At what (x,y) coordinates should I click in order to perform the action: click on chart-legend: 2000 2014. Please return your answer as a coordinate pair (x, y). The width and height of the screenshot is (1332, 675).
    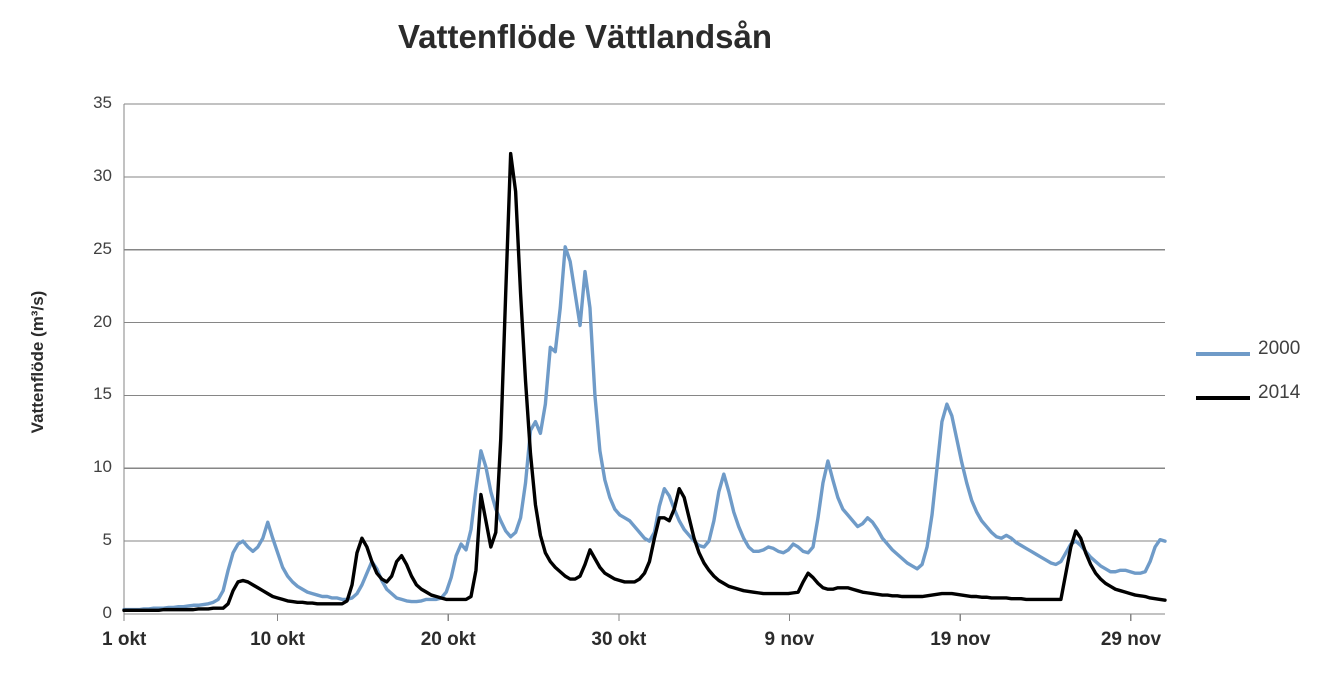
    Looking at the image, I should click on (1261, 378).